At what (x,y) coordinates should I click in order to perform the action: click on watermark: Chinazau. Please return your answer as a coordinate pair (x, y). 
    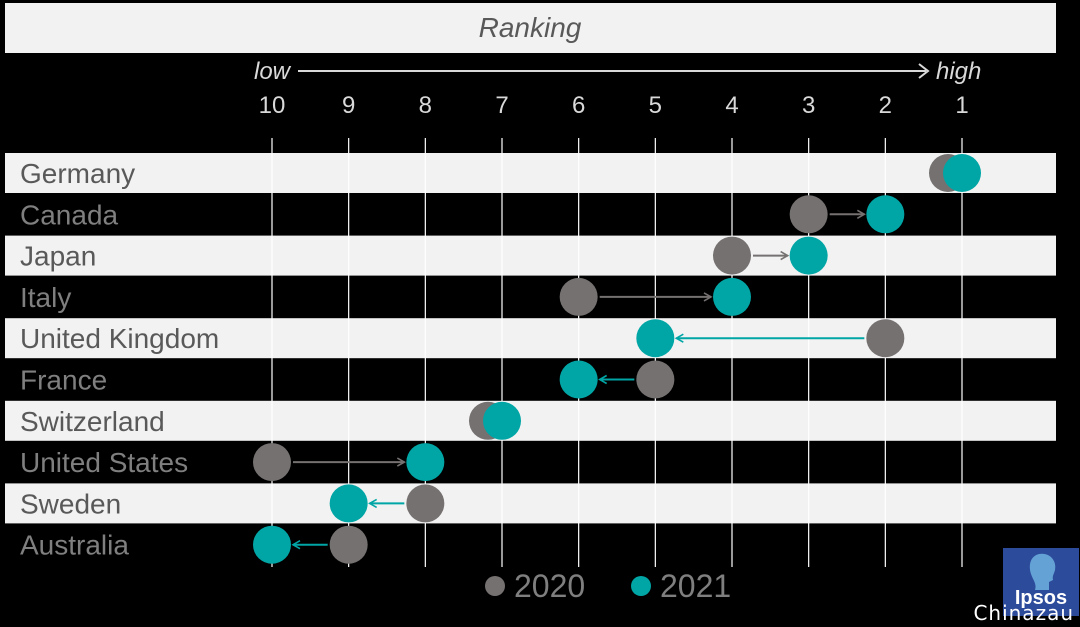
    Looking at the image, I should click on (1023, 613).